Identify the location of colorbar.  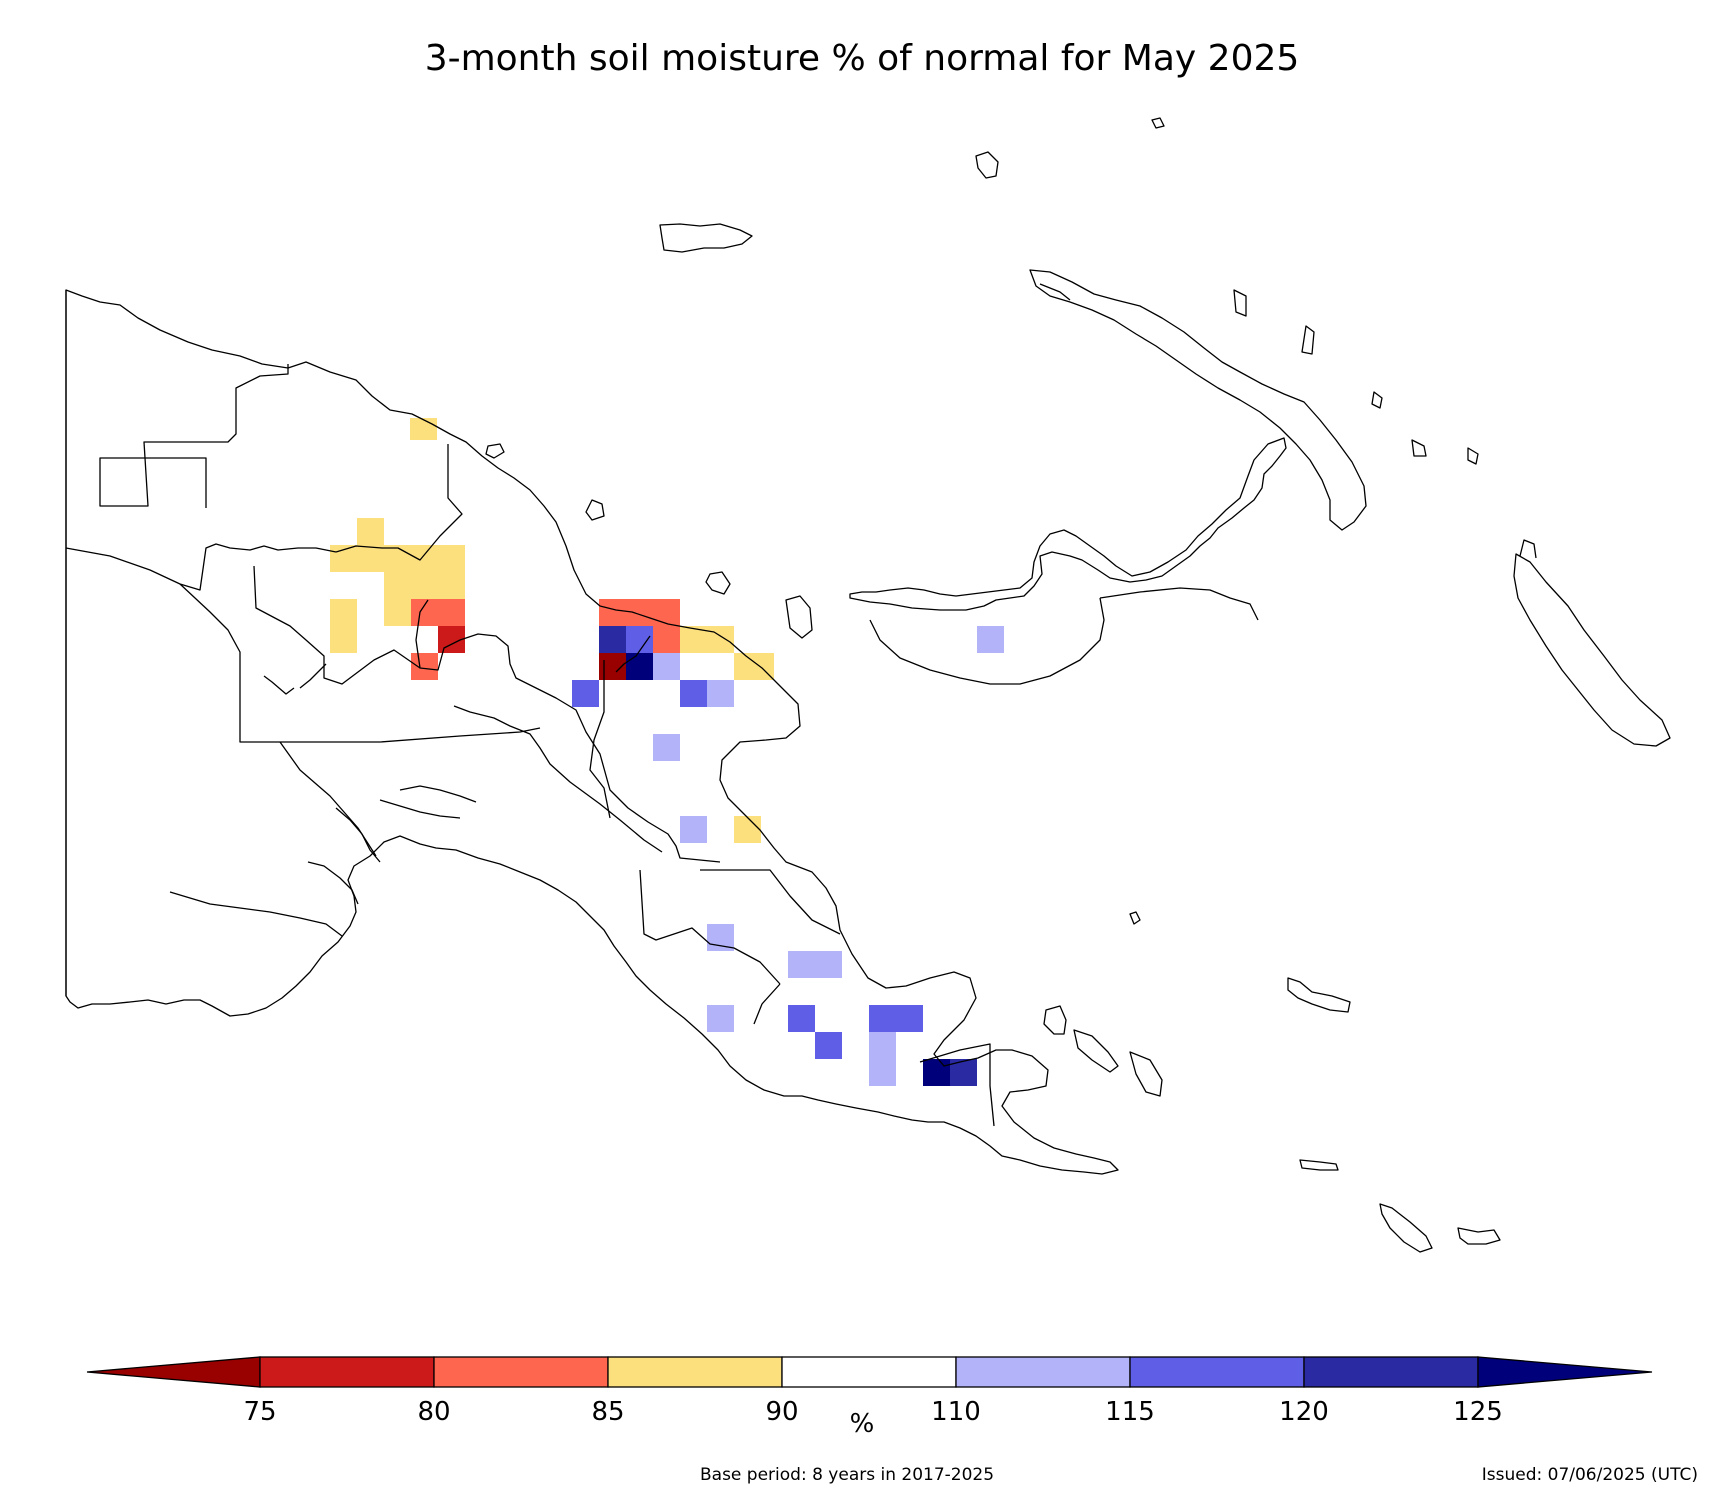
(869, 1372).